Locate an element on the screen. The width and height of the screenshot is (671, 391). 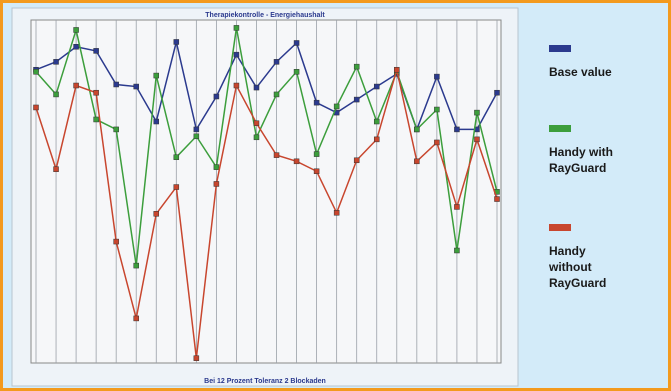
legend-item: Handy without RayGuard is located at coordinates (588, 257).